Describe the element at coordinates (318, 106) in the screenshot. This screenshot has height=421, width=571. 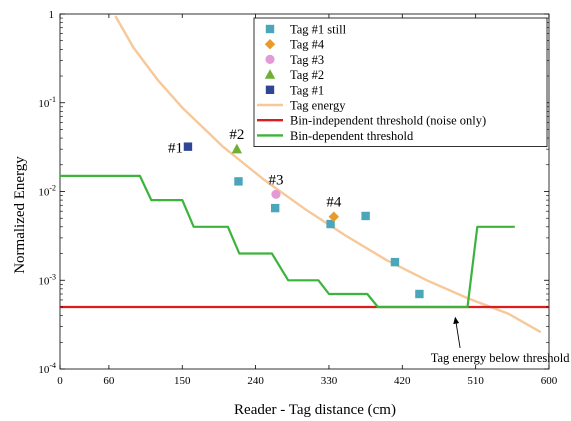
I see `legend-label: Tag energy` at that location.